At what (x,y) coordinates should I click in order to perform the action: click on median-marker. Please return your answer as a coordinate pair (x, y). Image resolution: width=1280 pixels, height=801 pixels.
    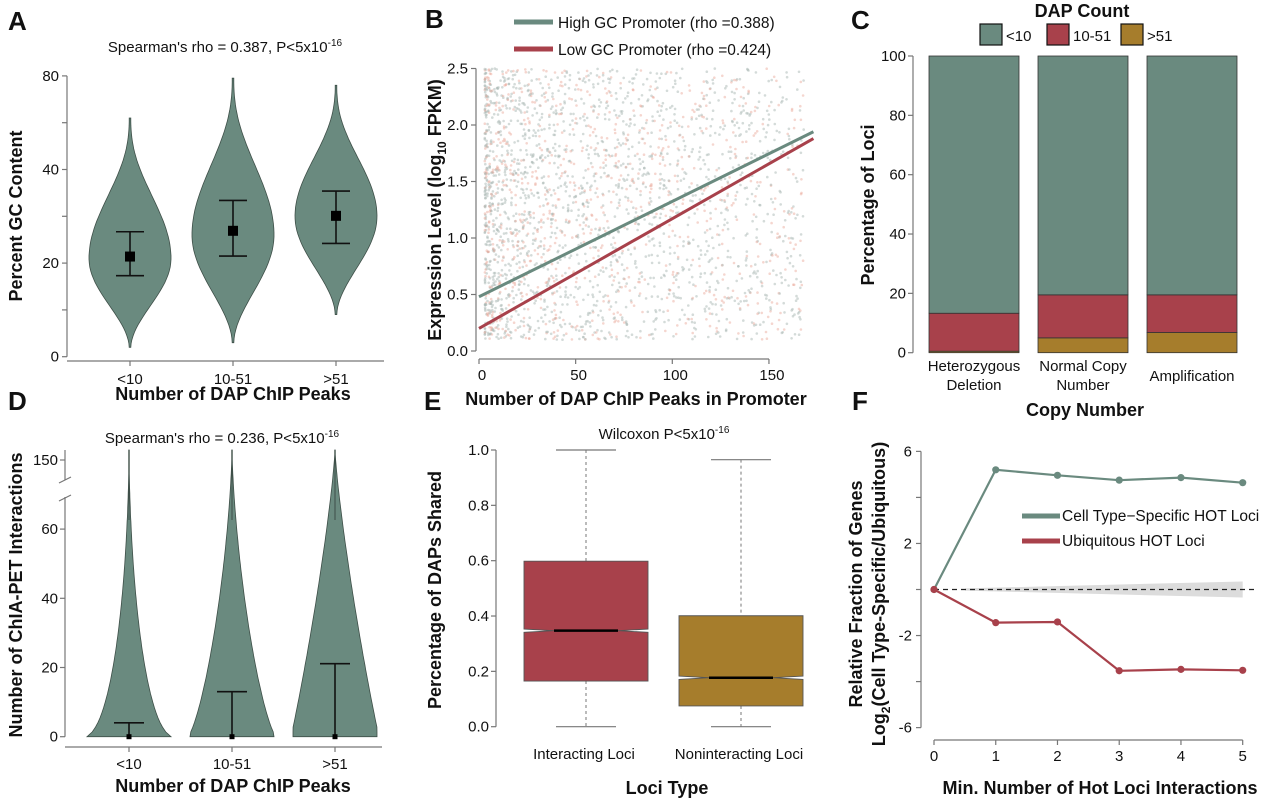
    Looking at the image, I should click on (232, 737).